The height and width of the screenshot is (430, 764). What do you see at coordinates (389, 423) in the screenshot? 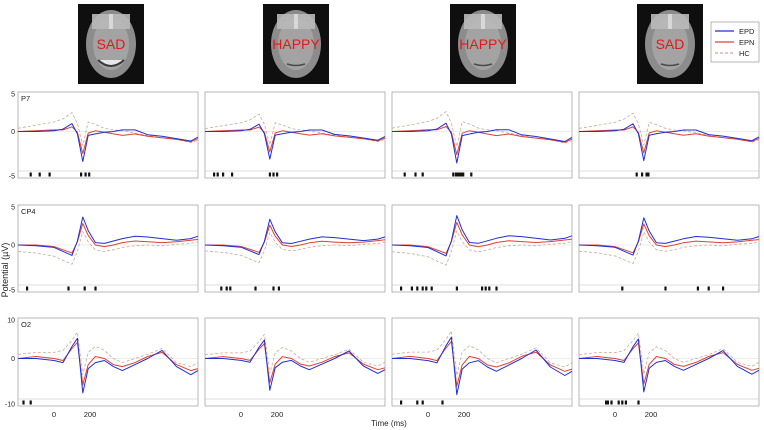
I see `x-axis-label: Time (ms)` at bounding box center [389, 423].